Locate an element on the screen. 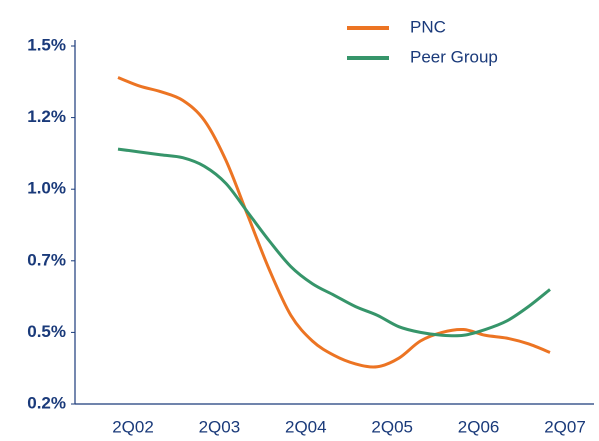 The height and width of the screenshot is (441, 599). y-tick-label: 0.5% is located at coordinates (46, 331).